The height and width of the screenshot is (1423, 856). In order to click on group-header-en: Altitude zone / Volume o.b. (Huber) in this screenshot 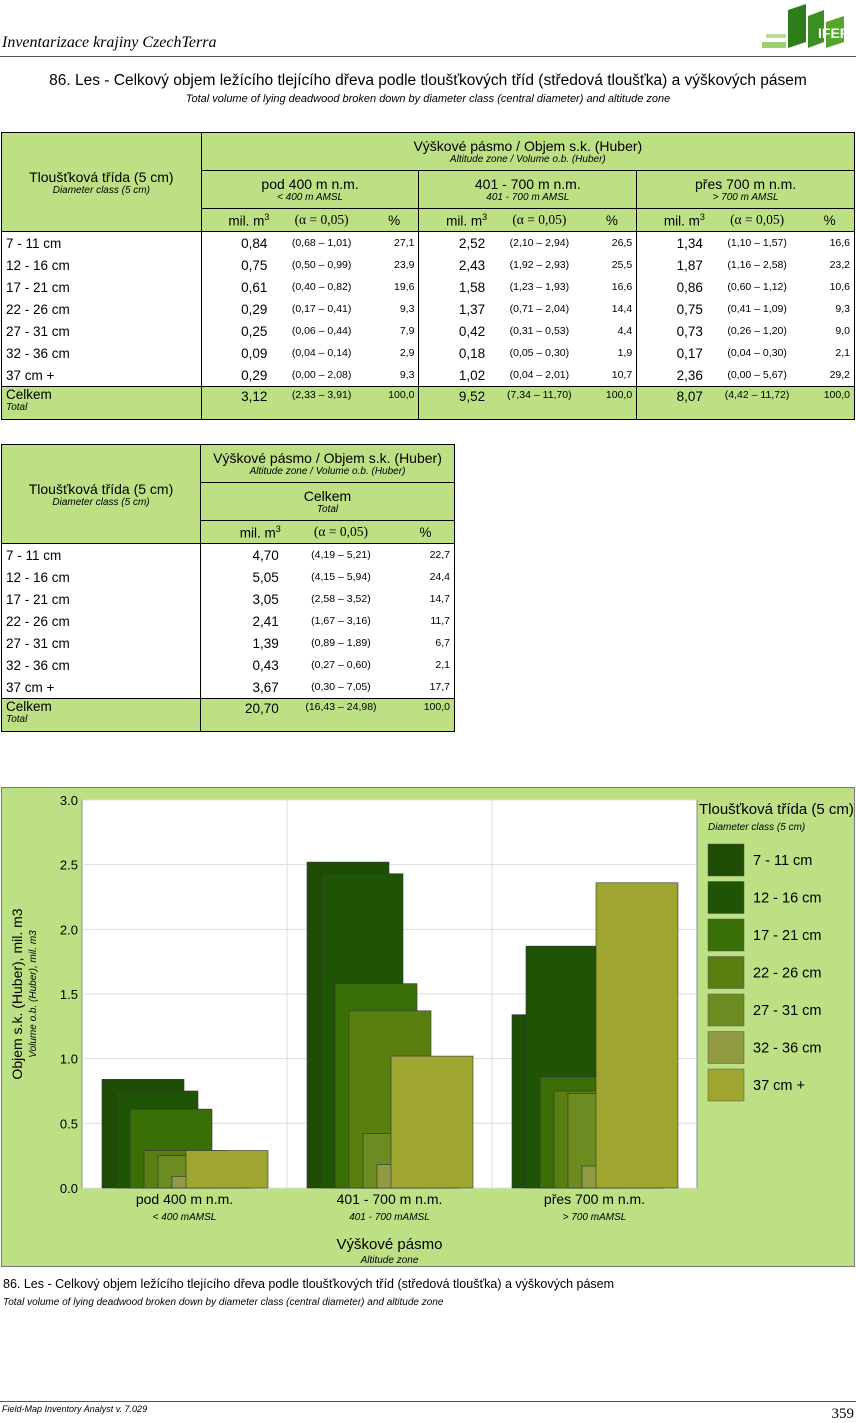, I will do `click(327, 471)`.